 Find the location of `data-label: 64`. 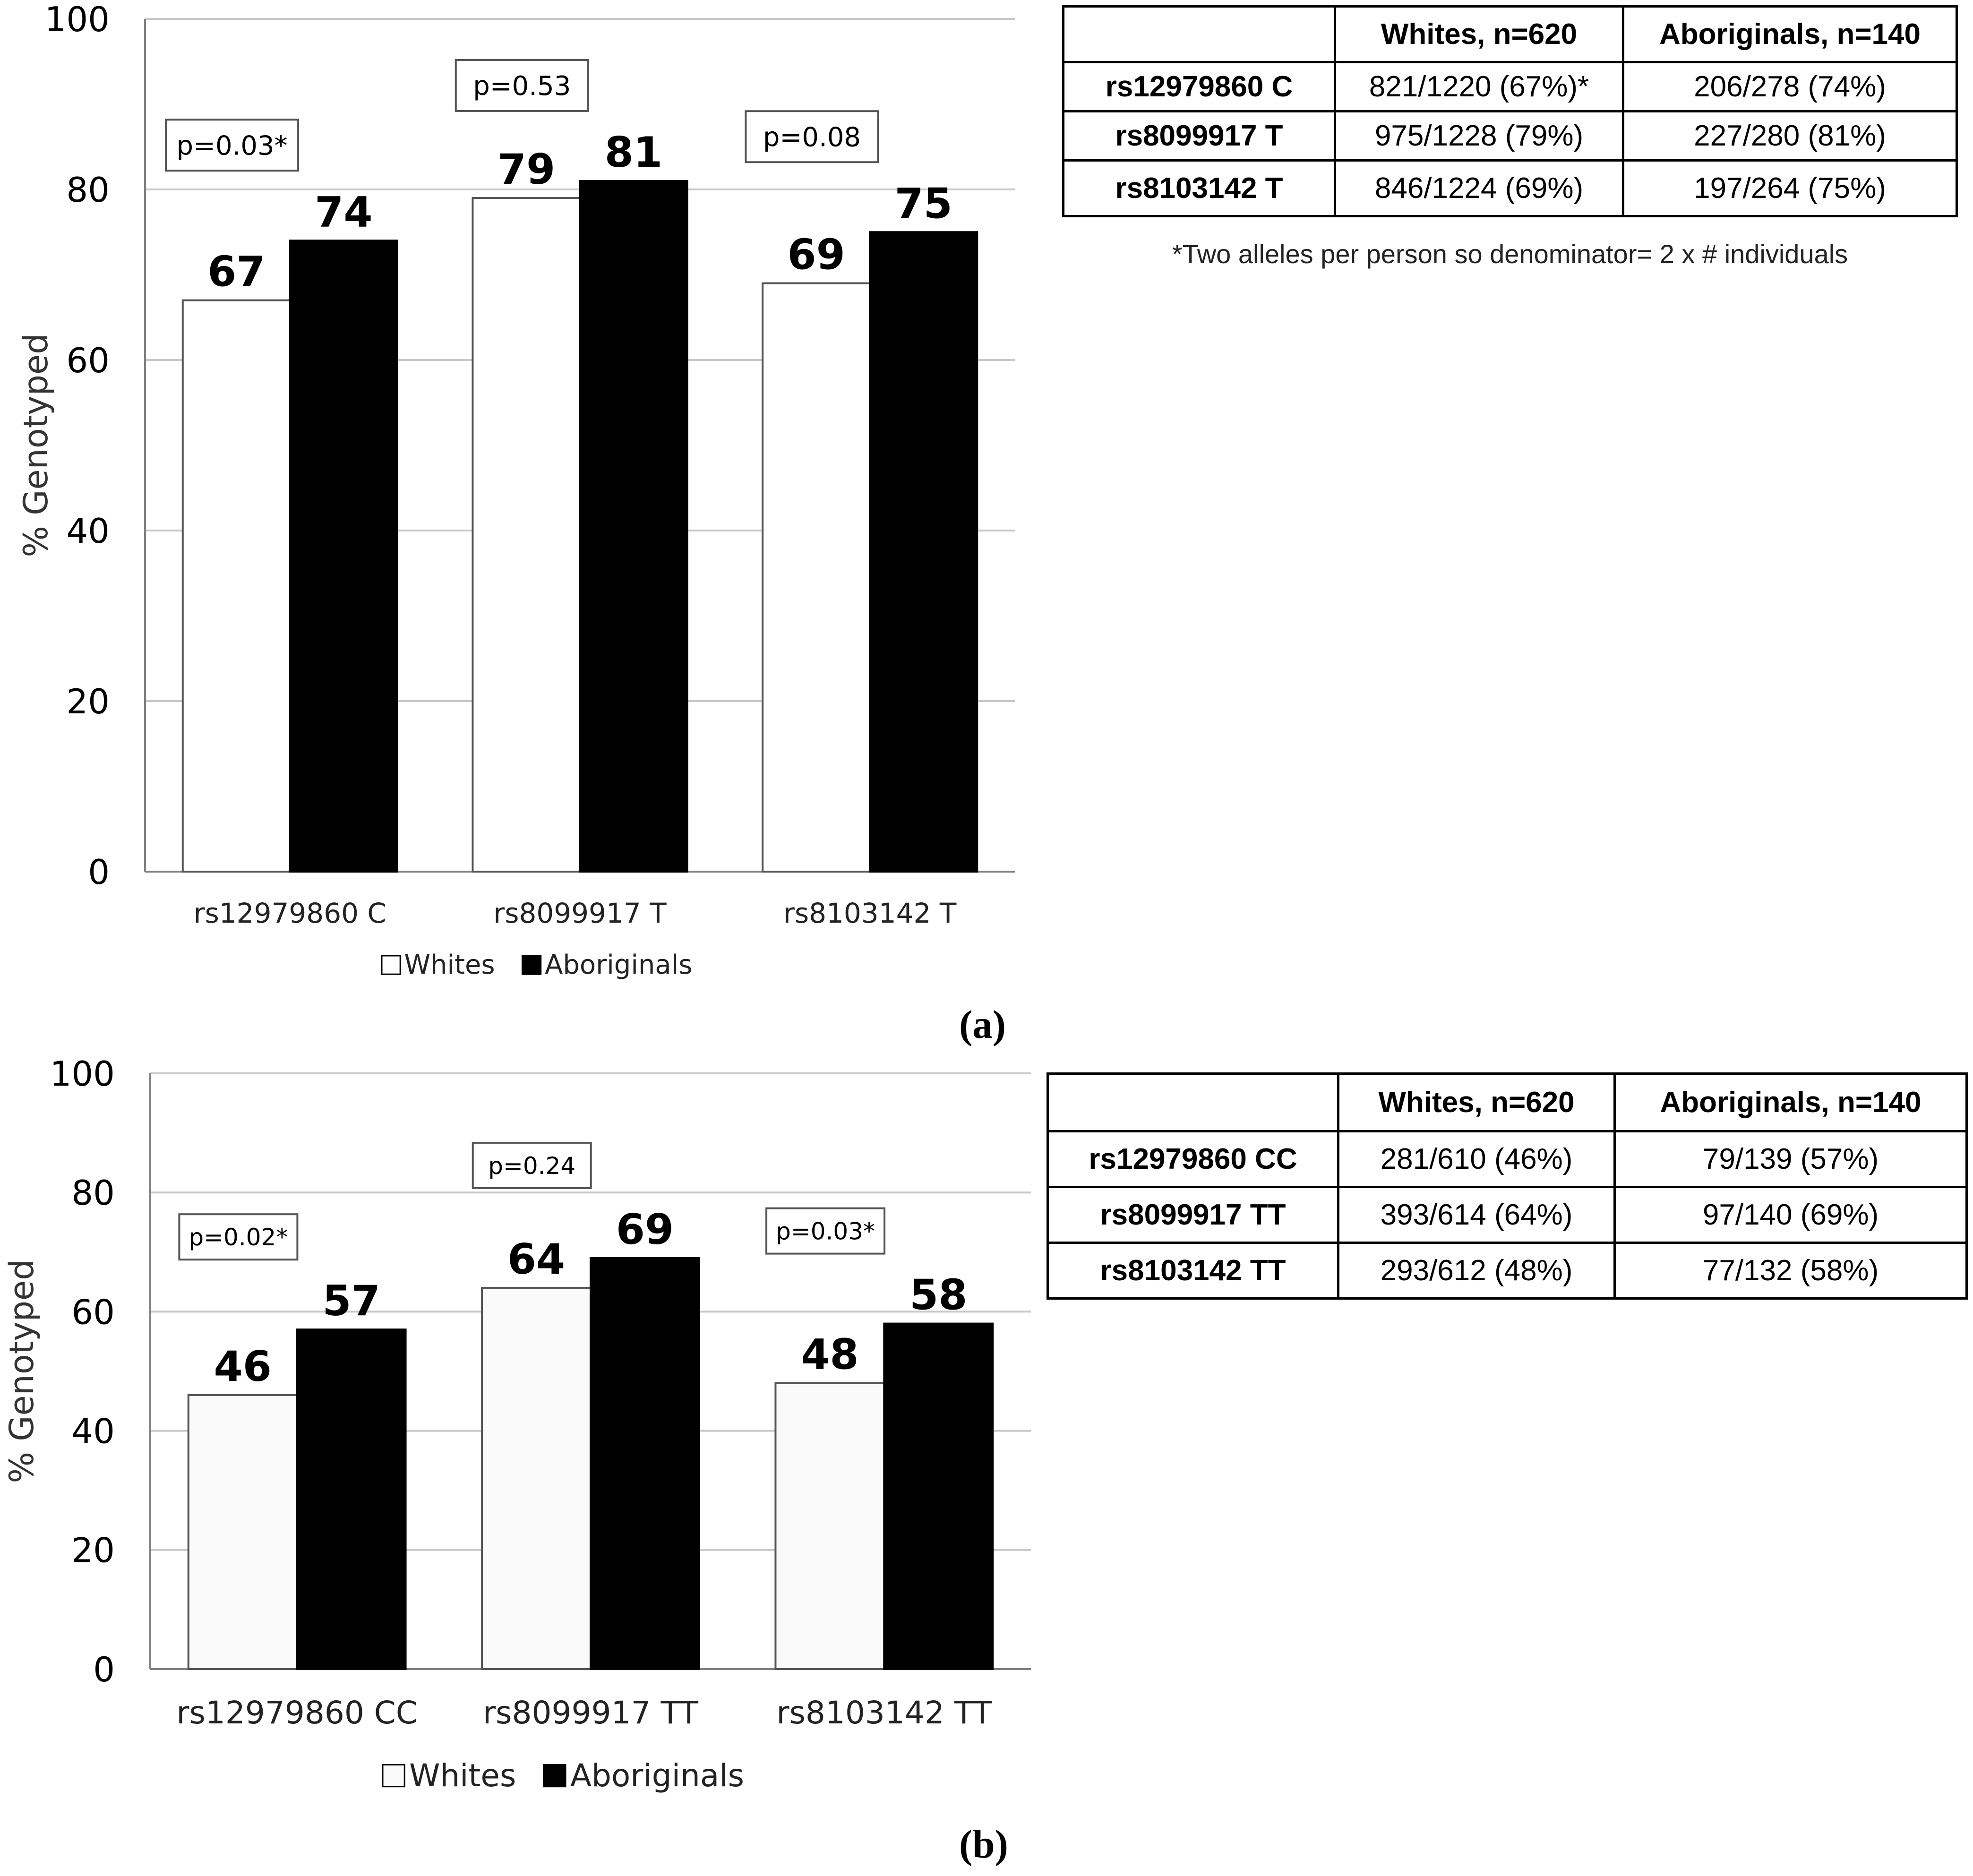

data-label: 64 is located at coordinates (536, 1259).